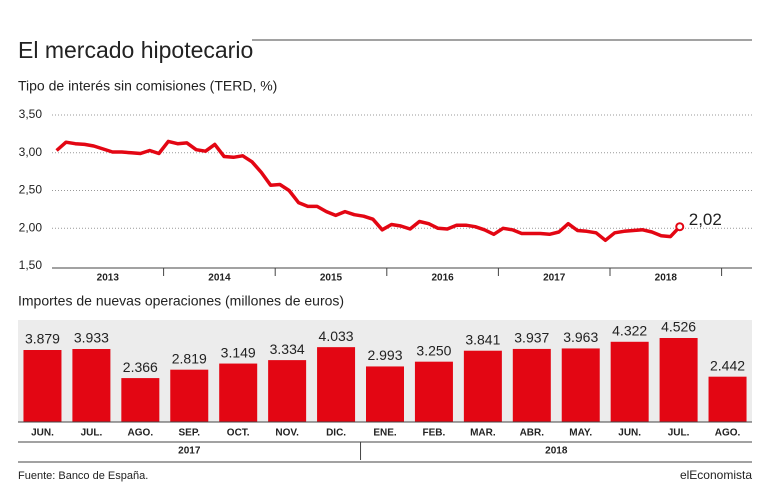 This screenshot has width=770, height=496. Describe the element at coordinates (442, 278) in the screenshot. I see `x-tick-label: 2016` at that location.